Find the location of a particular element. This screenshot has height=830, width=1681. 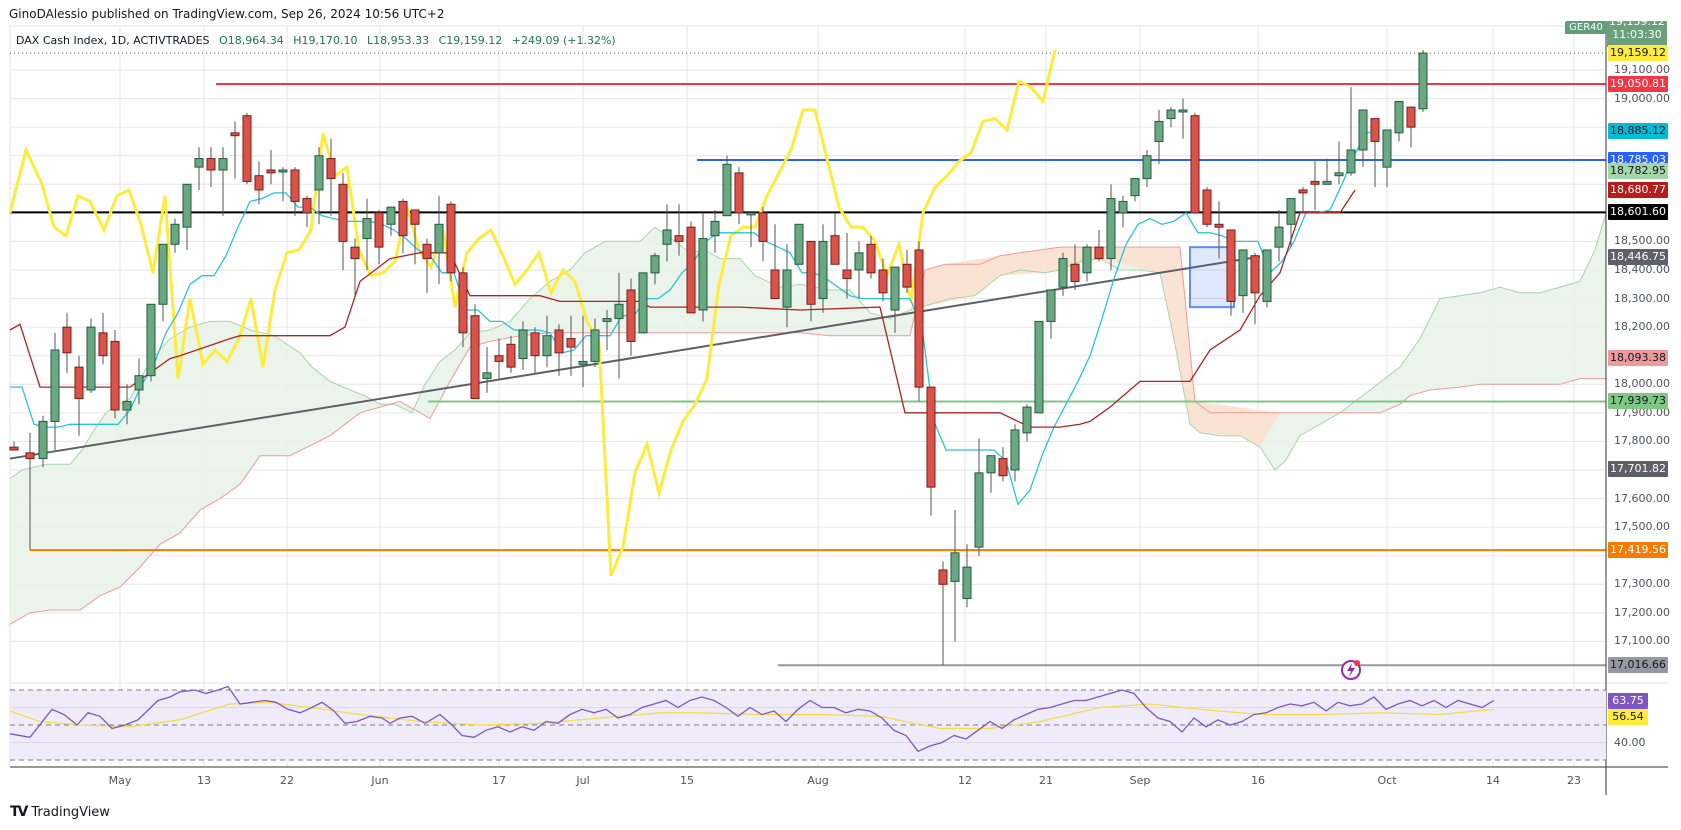

ticker-badge: GER40 is located at coordinates (1586, 27).